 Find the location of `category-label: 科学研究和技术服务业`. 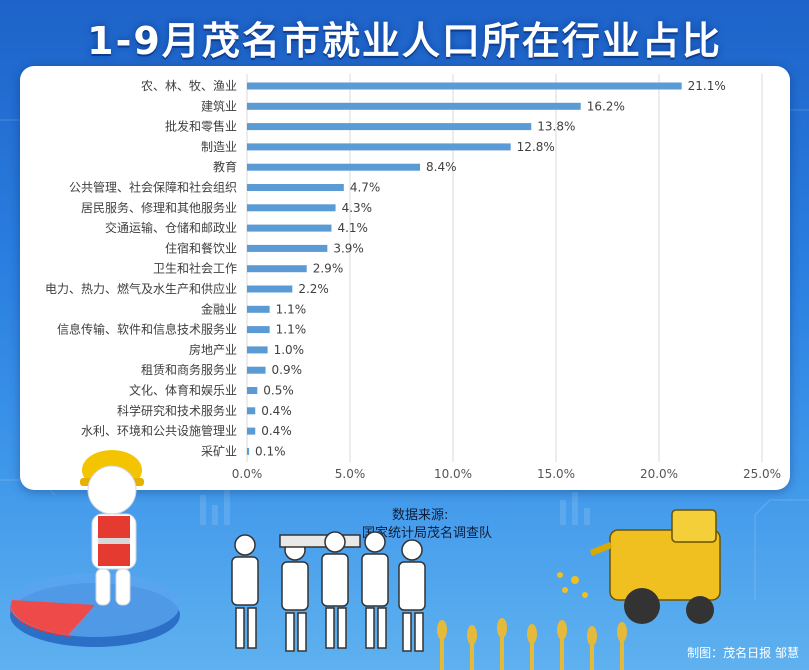

category-label: 科学研究和技术服务业 is located at coordinates (177, 410).